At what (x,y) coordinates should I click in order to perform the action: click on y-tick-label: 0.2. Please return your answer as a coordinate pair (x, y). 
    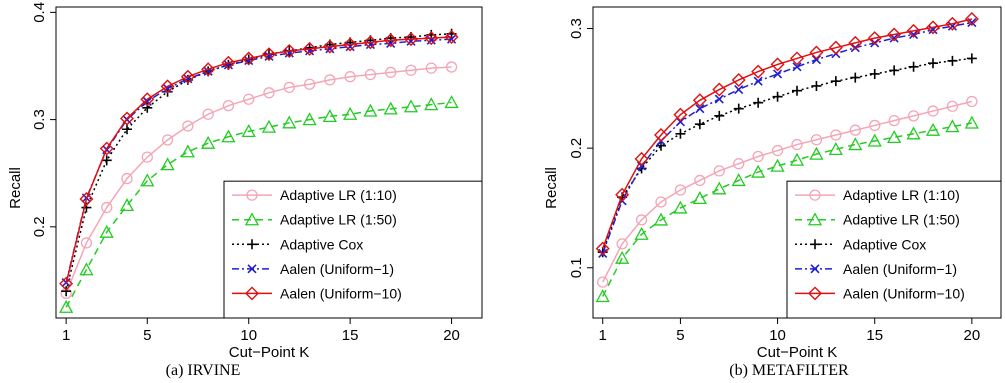
    Looking at the image, I should click on (39, 226).